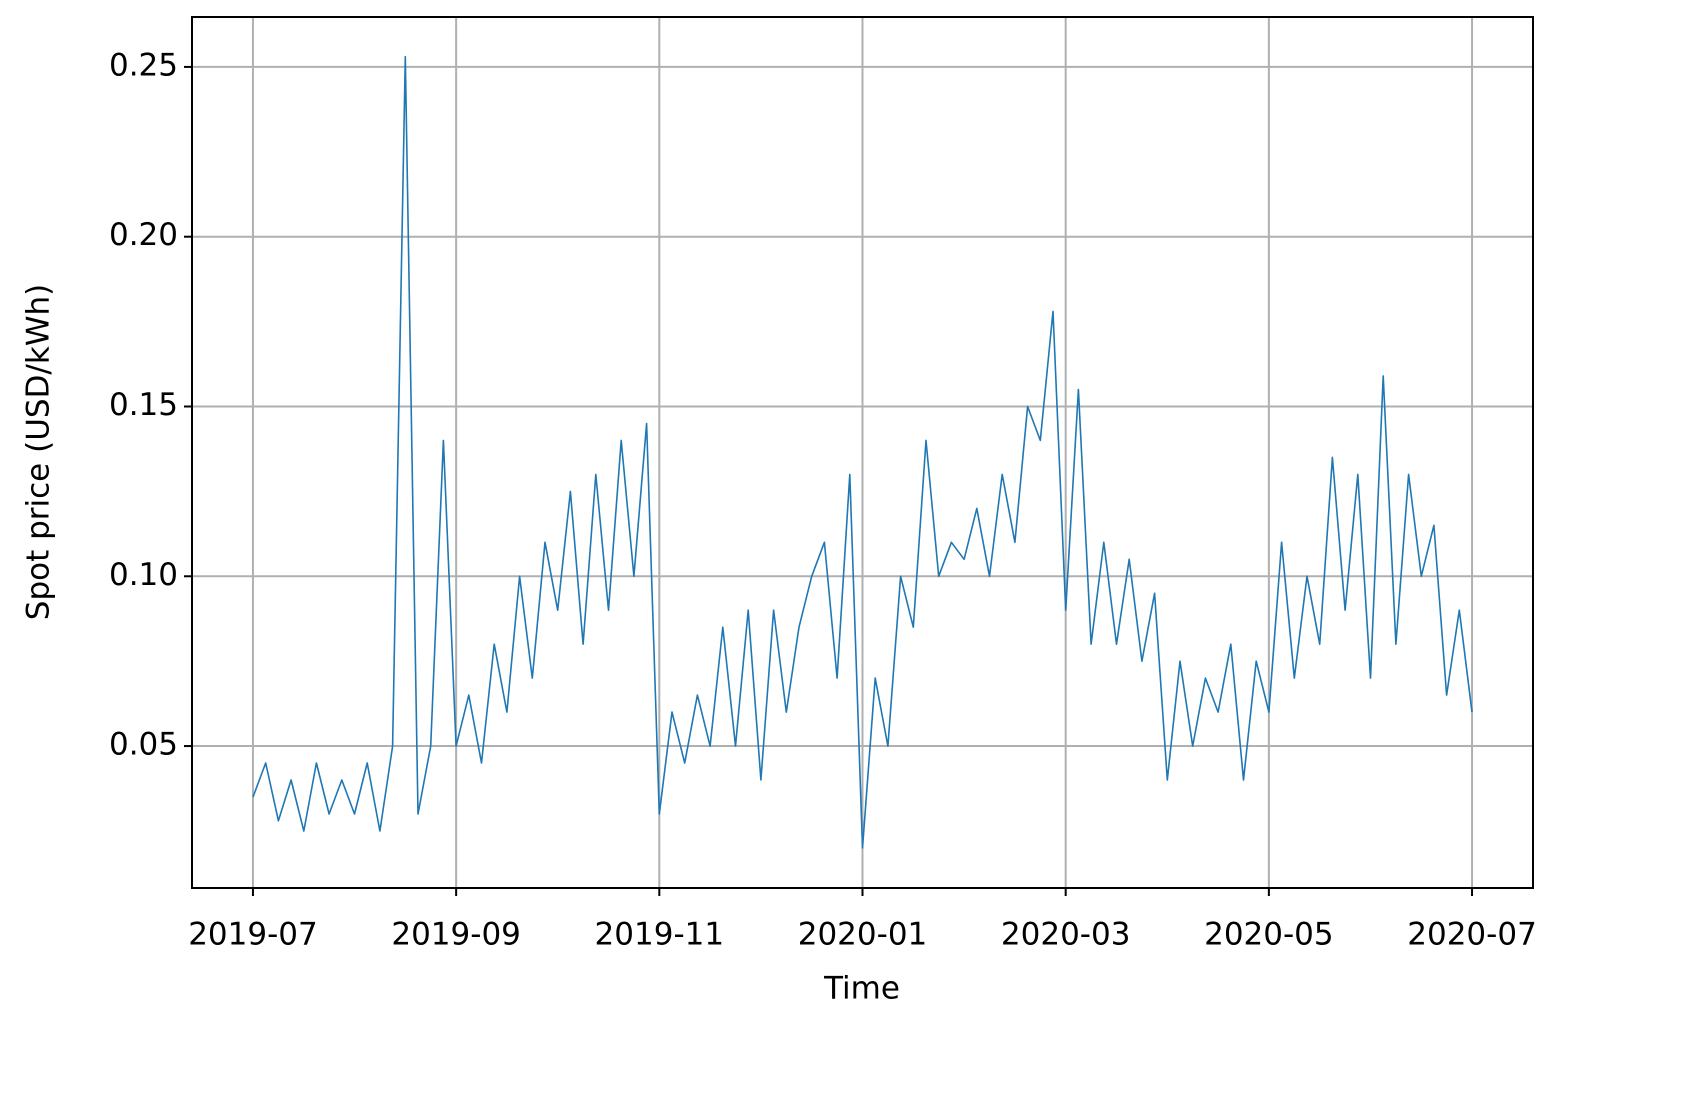 This screenshot has height=1120, width=1708. I want to click on x-tick-label: 2019-11, so click(660, 935).